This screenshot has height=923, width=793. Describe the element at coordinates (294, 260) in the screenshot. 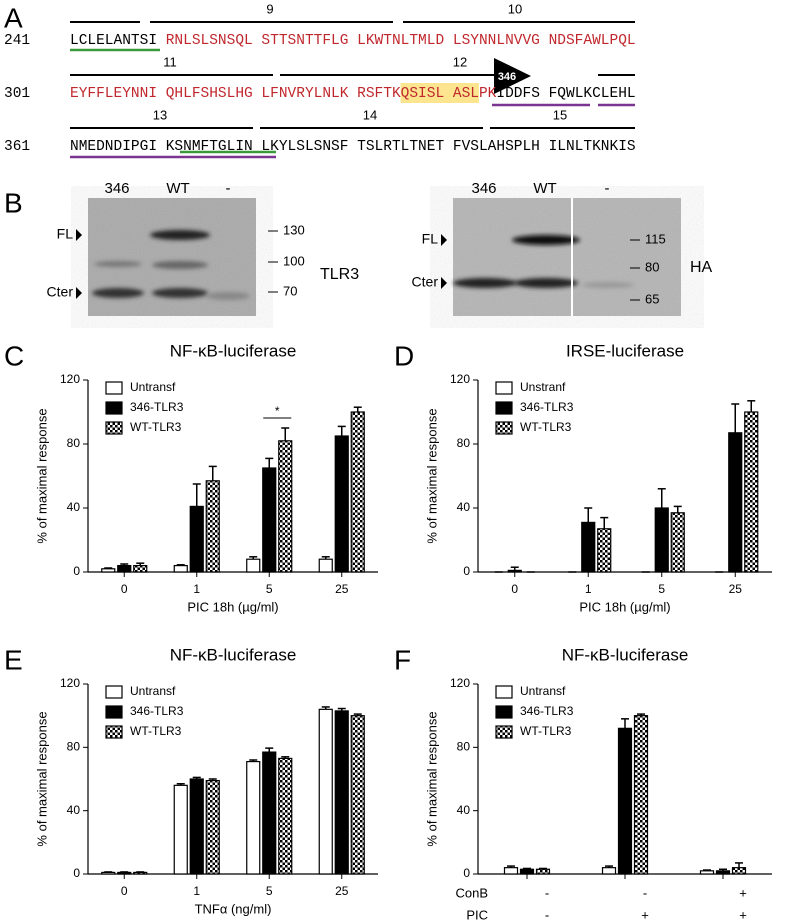

I see `size-marker: 100` at that location.